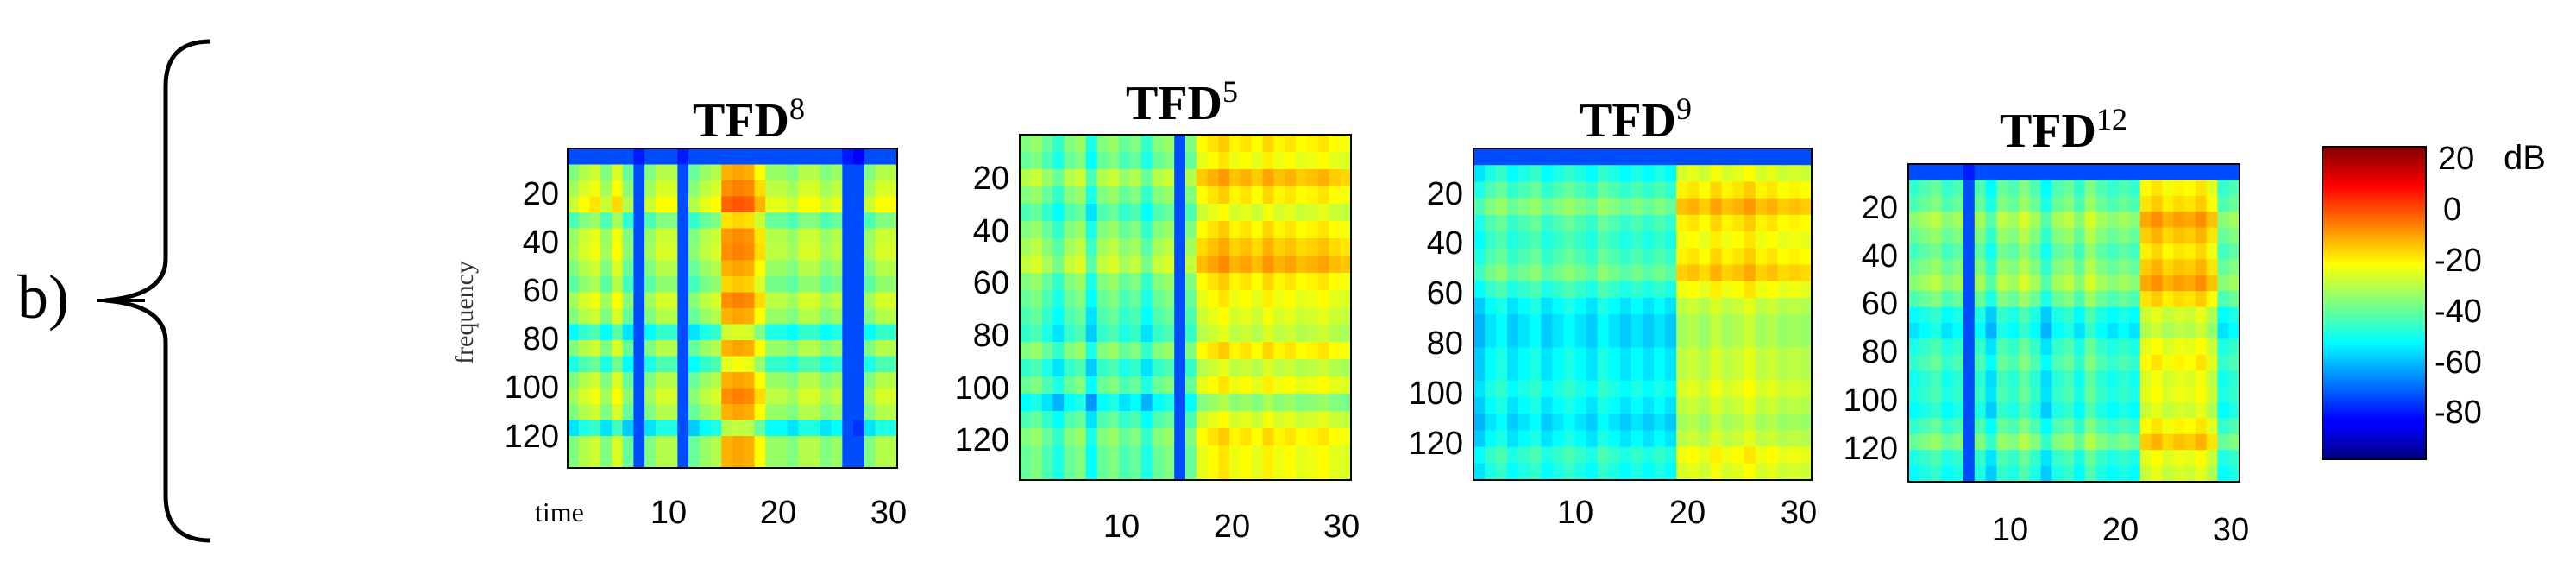  Describe the element at coordinates (532, 437) in the screenshot. I see `y-tick-label: 120` at that location.